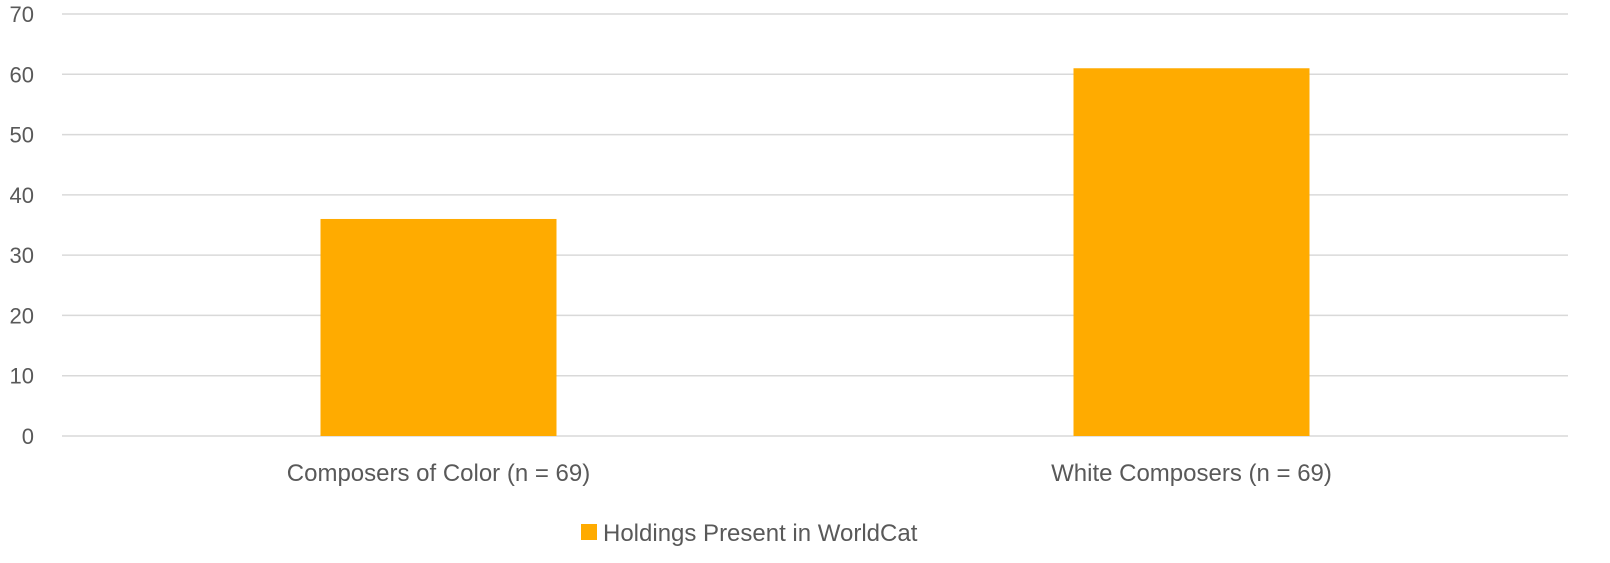 Image resolution: width=1610 pixels, height=563 pixels. I want to click on x-category-label: White Composers (n = 69), so click(1191, 473).